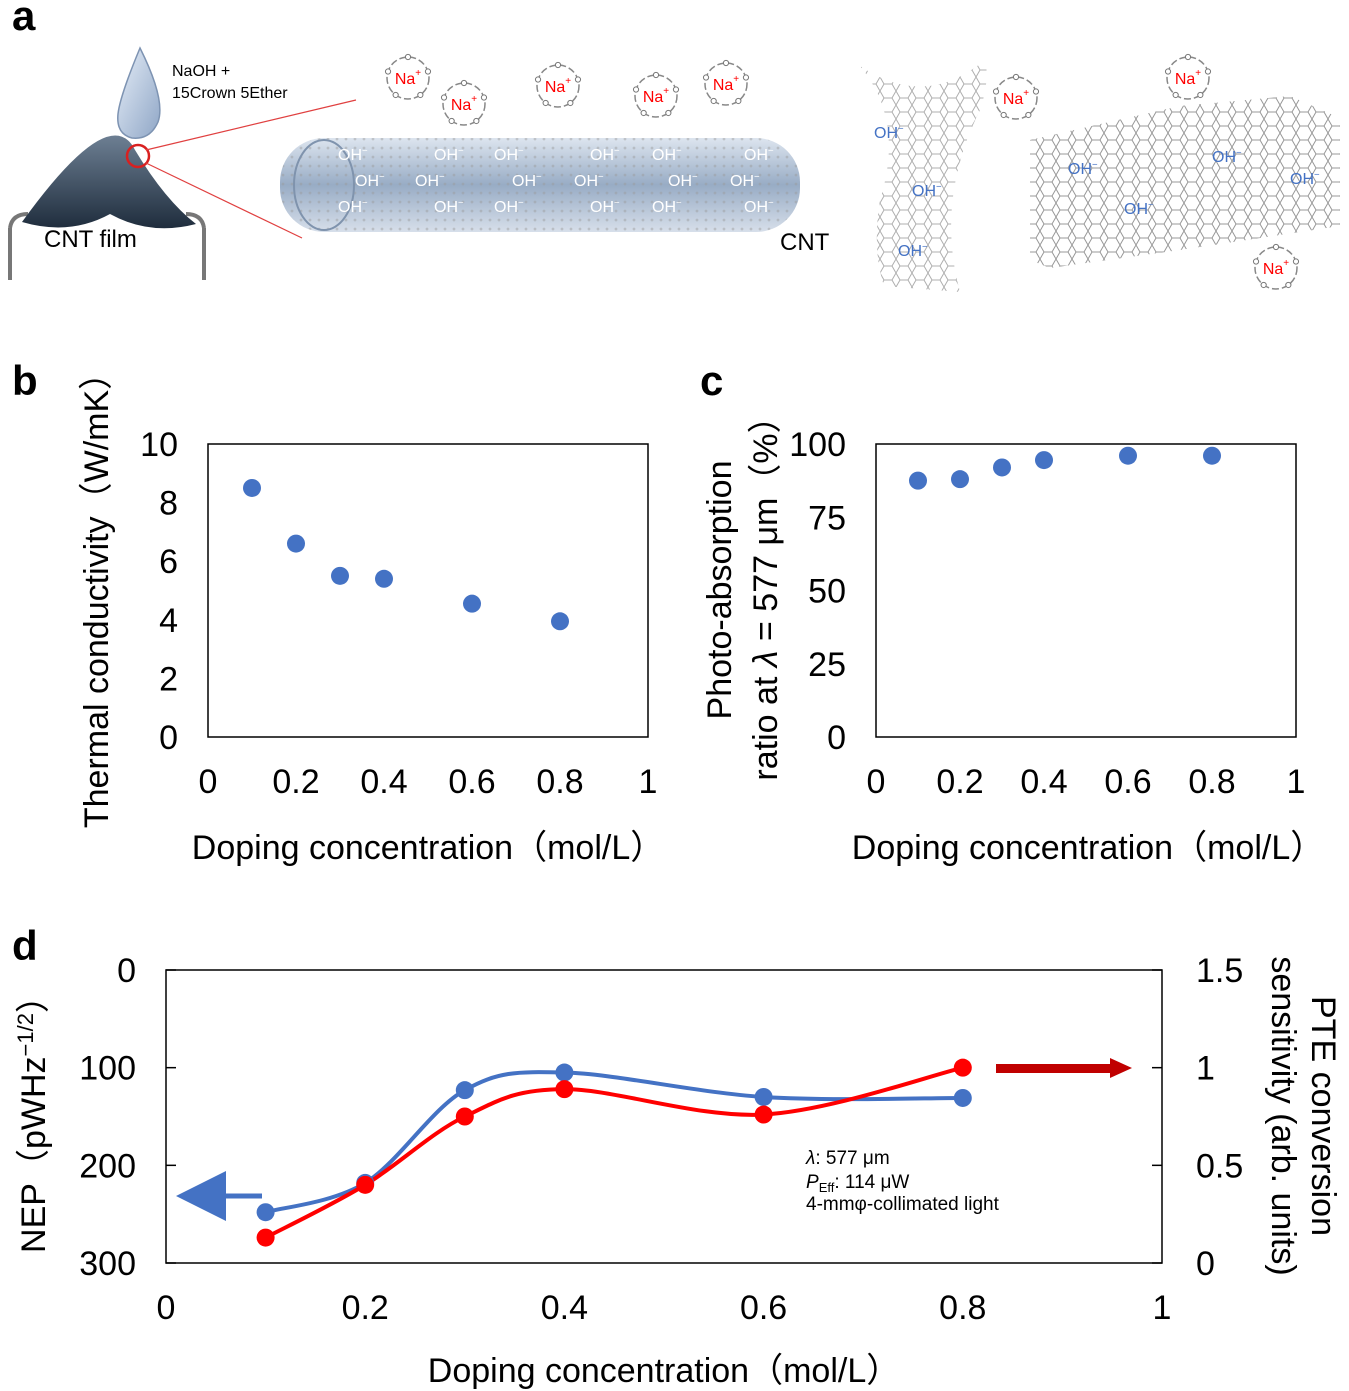 This screenshot has width=1349, height=1391. What do you see at coordinates (251, 125) in the screenshot?
I see `zoom-line-top` at bounding box center [251, 125].